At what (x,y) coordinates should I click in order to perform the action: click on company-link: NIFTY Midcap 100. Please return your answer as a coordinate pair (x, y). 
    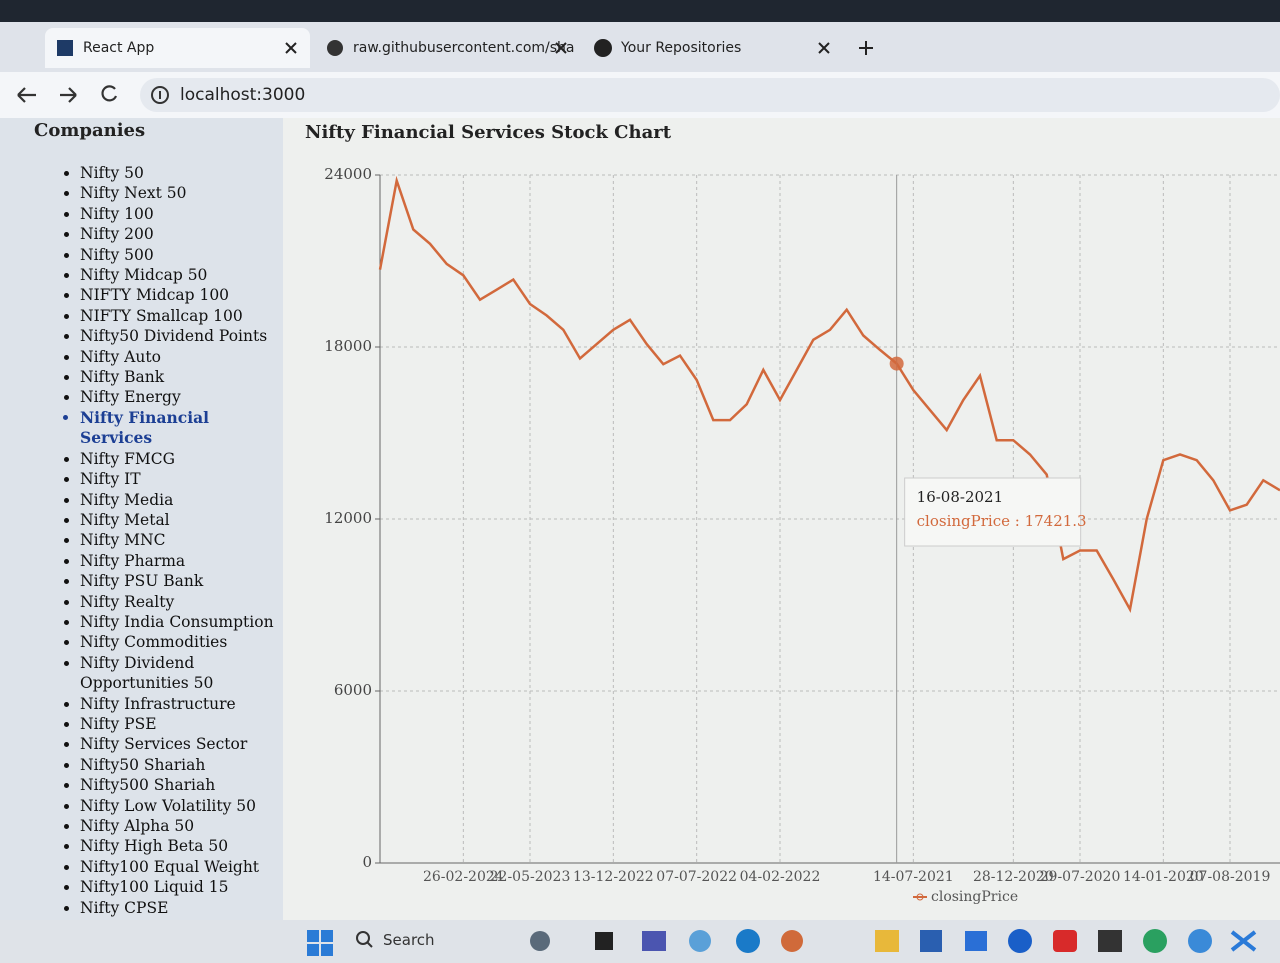
    Looking at the image, I should click on (180, 295).